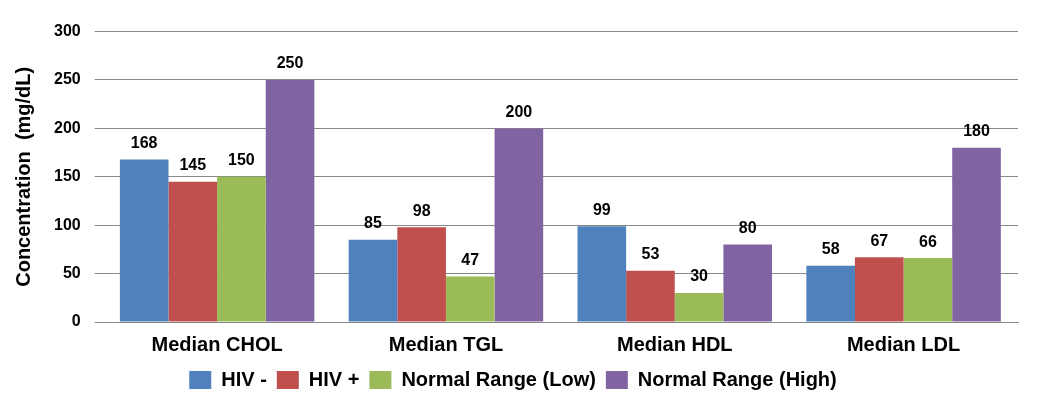  Describe the element at coordinates (241, 160) in the screenshot. I see `data-label: 150` at that location.